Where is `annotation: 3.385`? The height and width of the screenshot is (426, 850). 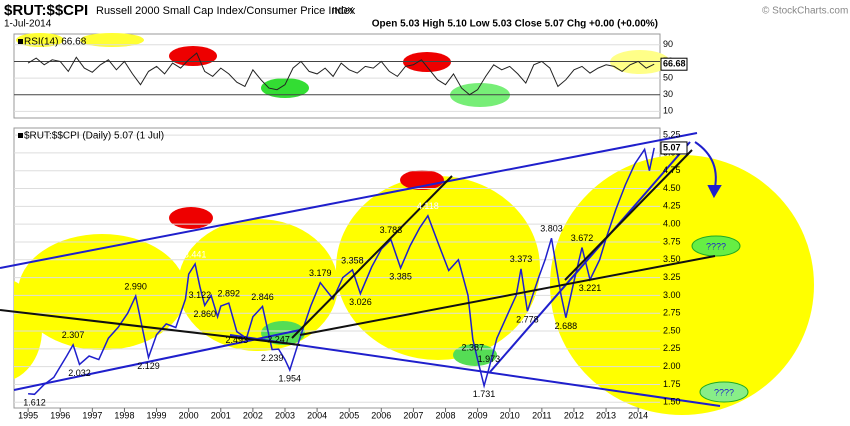
annotation: 3.385 is located at coordinates (400, 276).